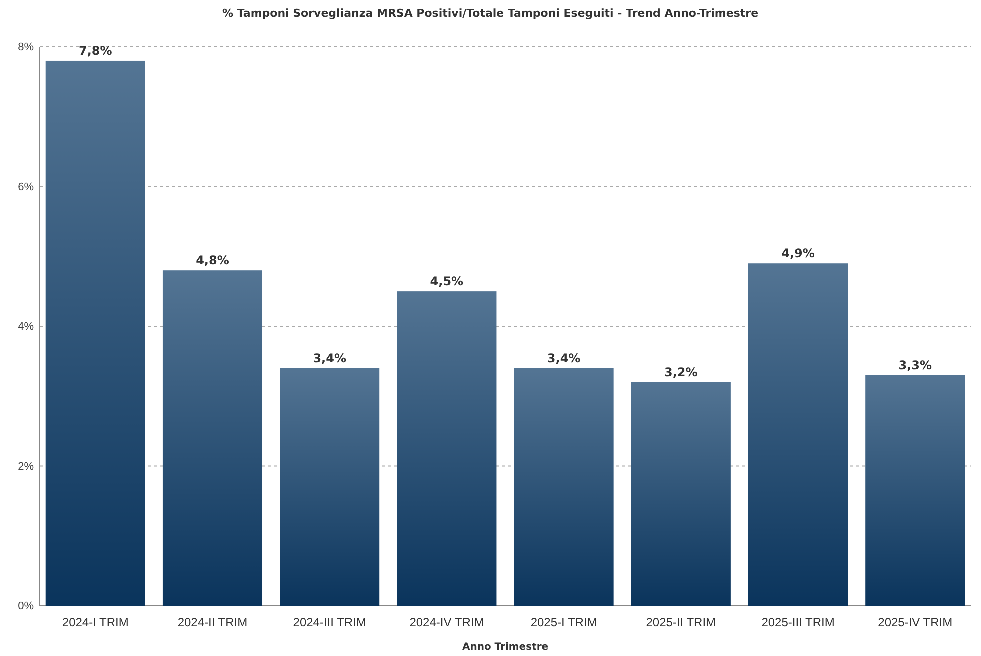 This screenshot has height=656, width=981. What do you see at coordinates (681, 372) in the screenshot?
I see `data-label: 3,2%` at bounding box center [681, 372].